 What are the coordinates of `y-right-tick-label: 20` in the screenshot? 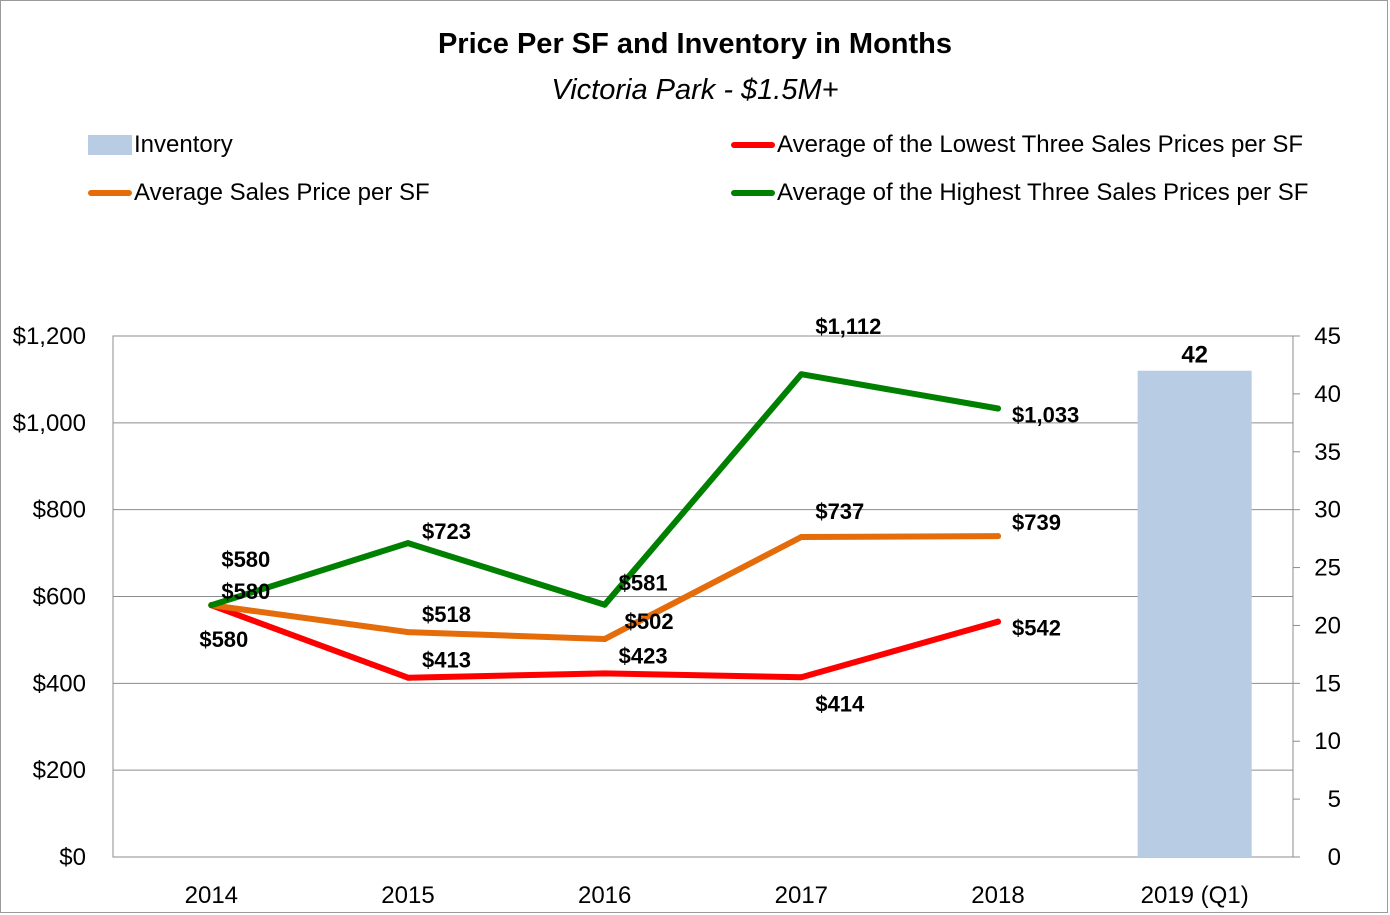 It's located at (1327, 625).